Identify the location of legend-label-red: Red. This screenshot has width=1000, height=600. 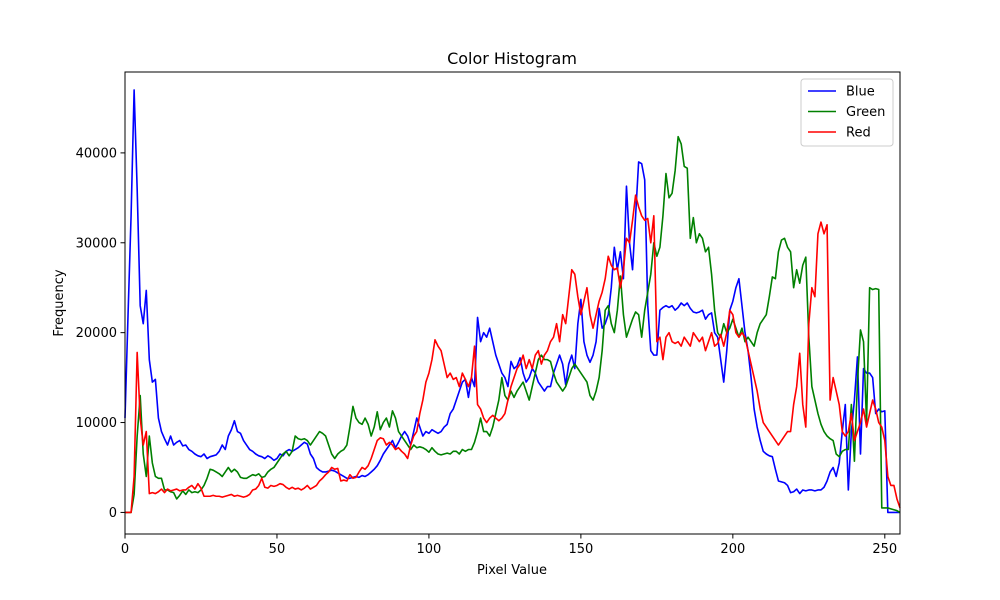
(858, 133).